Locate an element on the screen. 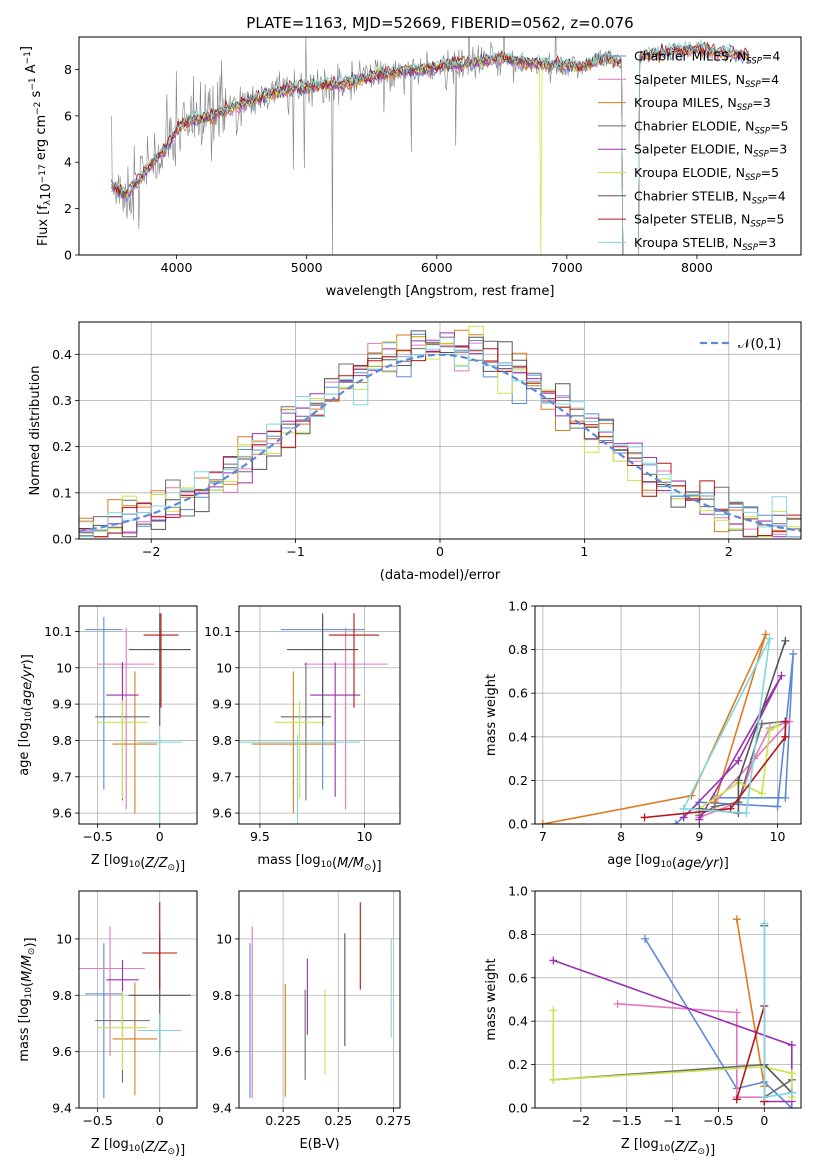 Image resolution: width=819 pixels, height=1170 pixels. mass_vs_Z-frame is located at coordinates (138, 999).